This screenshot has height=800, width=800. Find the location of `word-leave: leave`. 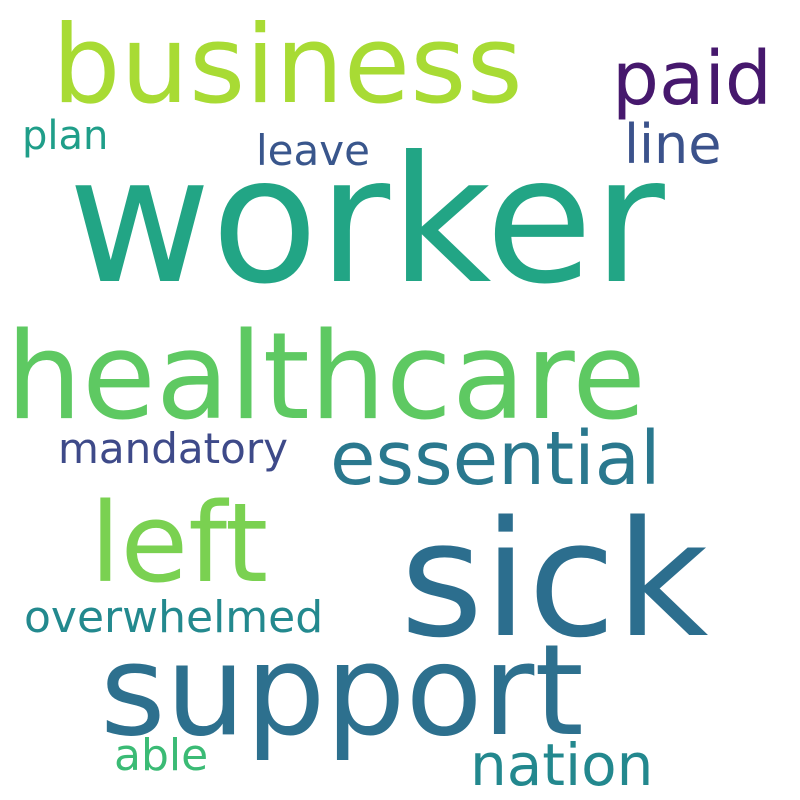

word-leave: leave is located at coordinates (313, 150).